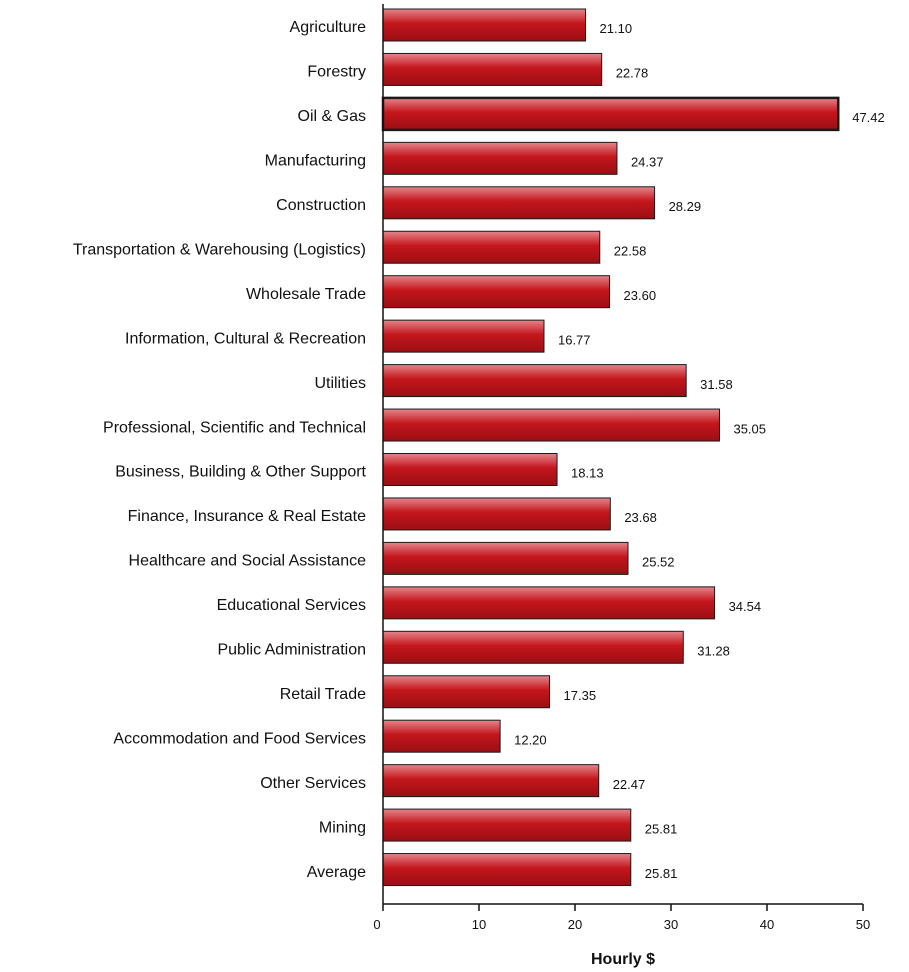  What do you see at coordinates (245, 338) in the screenshot?
I see `category-label: Information, Cultural & Recreation` at bounding box center [245, 338].